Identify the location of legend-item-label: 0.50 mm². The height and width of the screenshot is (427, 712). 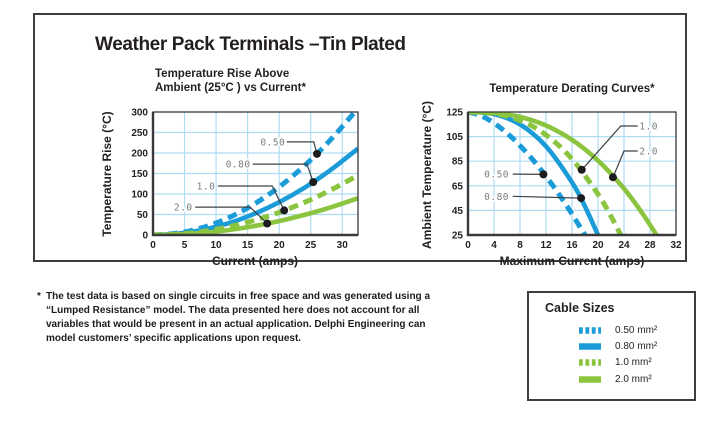
(636, 330).